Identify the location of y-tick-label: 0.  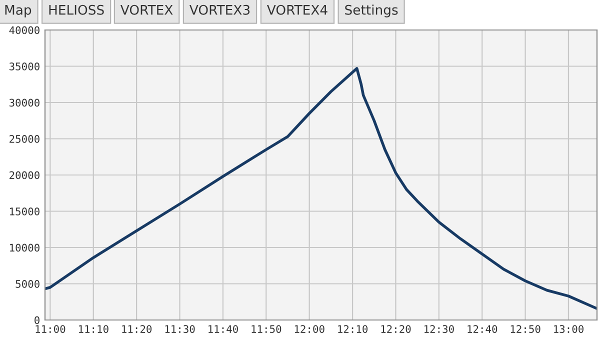
(37, 320).